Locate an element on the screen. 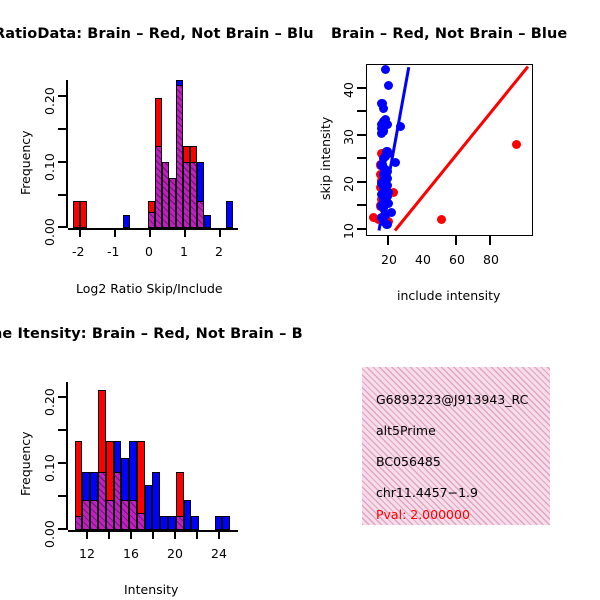 The width and height of the screenshot is (600, 600). panel1-bar-0-red is located at coordinates (77, 214).